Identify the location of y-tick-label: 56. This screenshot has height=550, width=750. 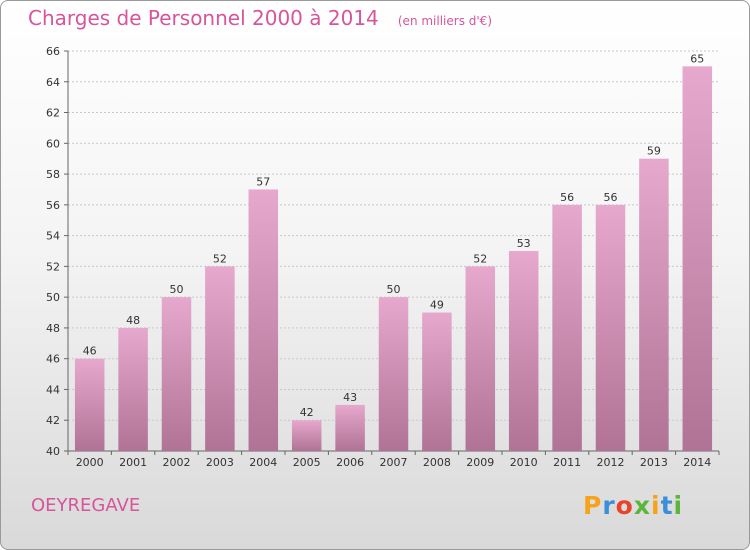
(53, 205).